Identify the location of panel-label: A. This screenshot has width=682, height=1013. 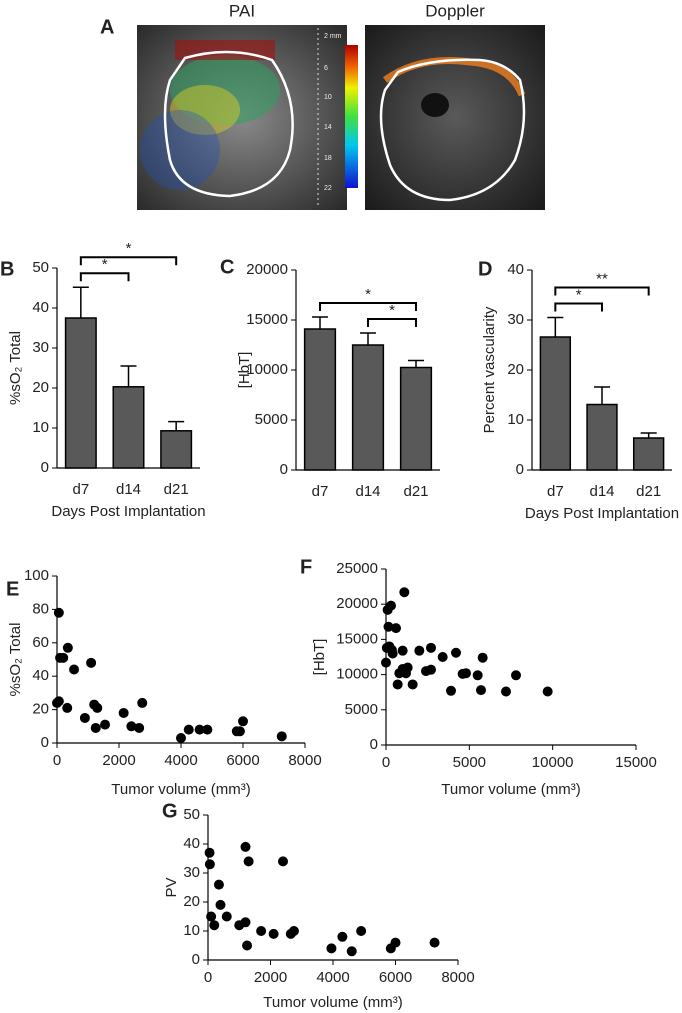
(107, 27).